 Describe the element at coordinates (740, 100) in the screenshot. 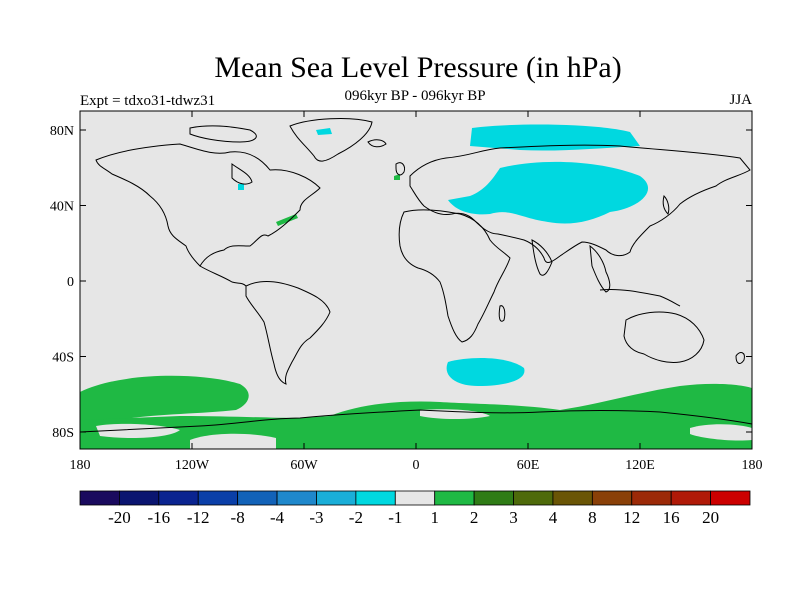

I see `season-label: JJA` at that location.